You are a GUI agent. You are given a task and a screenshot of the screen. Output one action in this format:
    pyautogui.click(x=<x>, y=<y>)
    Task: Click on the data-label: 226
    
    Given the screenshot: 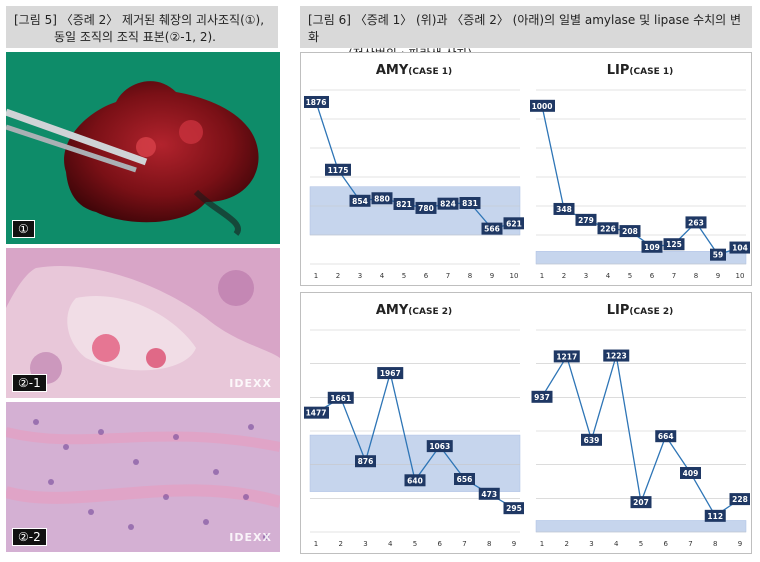 What is the action you would take?
    pyautogui.click(x=608, y=228)
    